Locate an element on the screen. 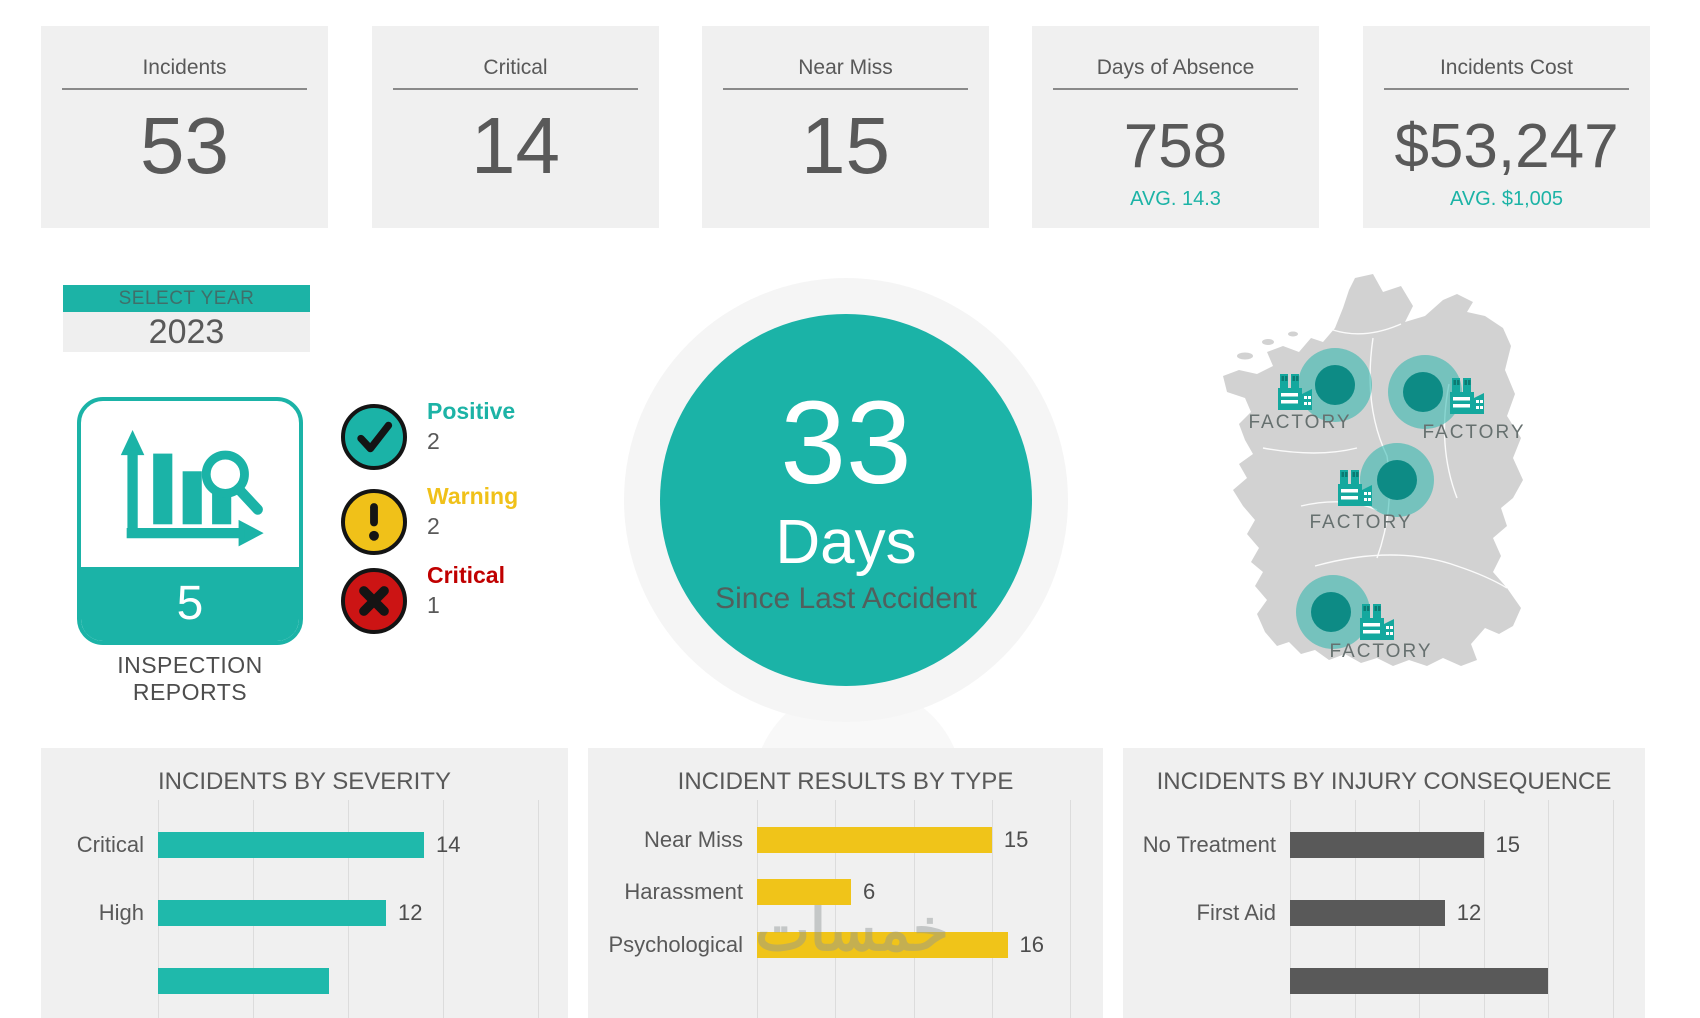  kpi-title: Near Miss is located at coordinates (845, 67).